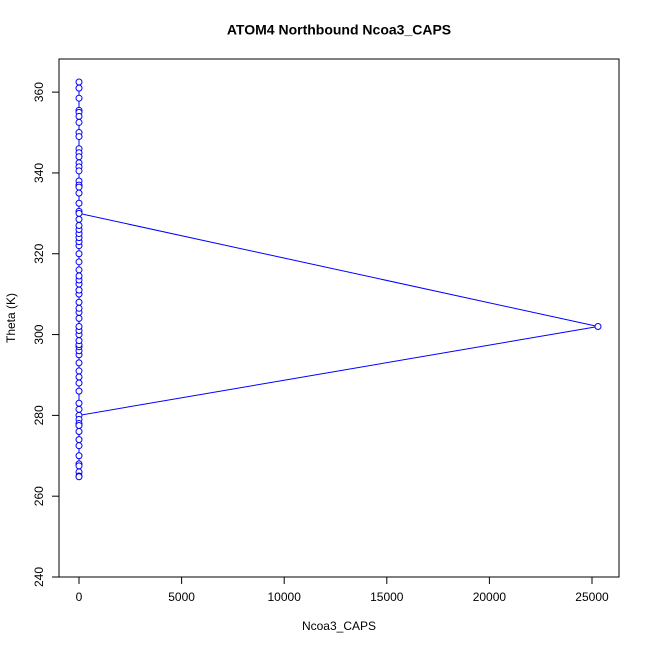 The height and width of the screenshot is (650, 650). I want to click on x-tick-label: 15000, so click(387, 597).